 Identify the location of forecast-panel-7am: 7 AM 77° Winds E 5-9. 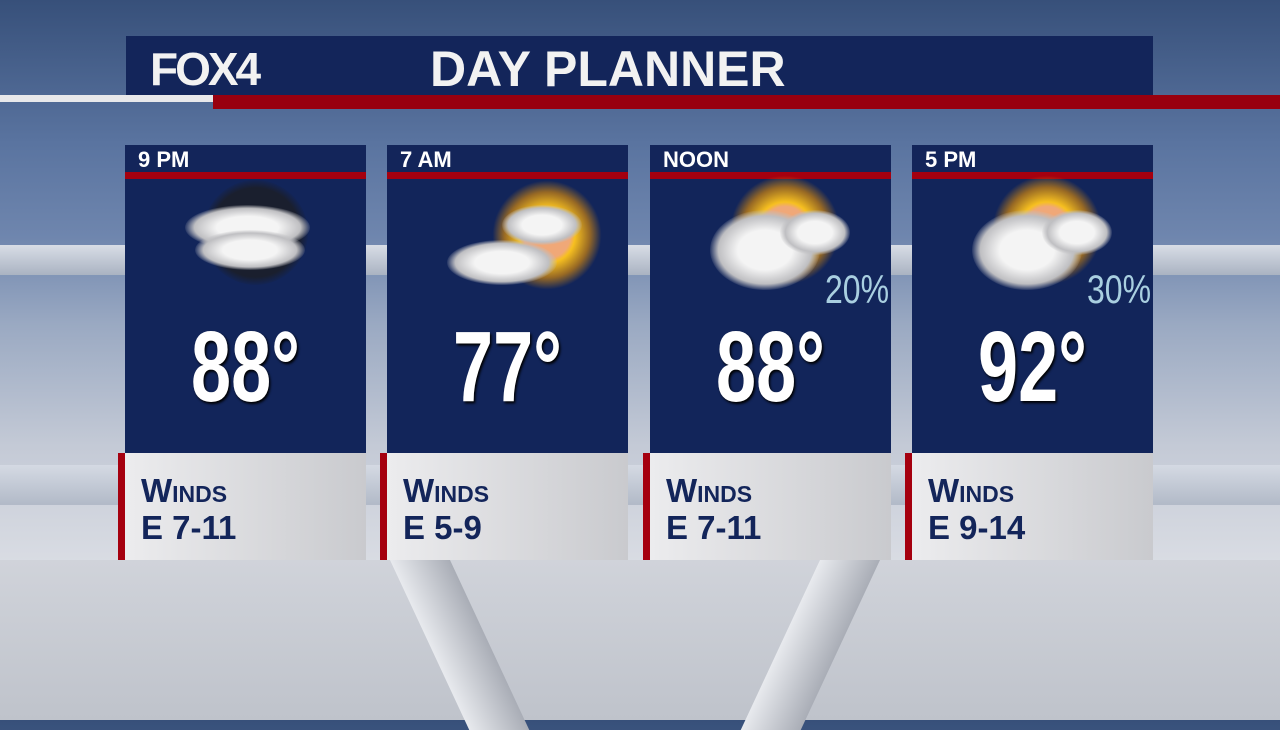
(504, 352).